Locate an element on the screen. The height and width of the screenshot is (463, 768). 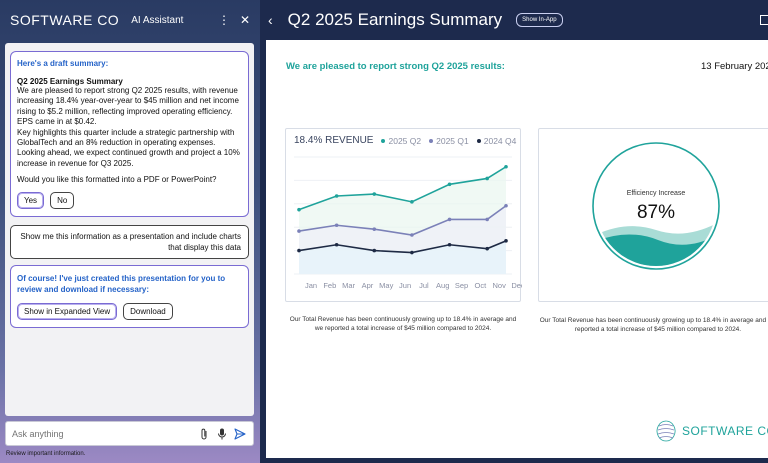
chat-input-bar is located at coordinates (129, 433).